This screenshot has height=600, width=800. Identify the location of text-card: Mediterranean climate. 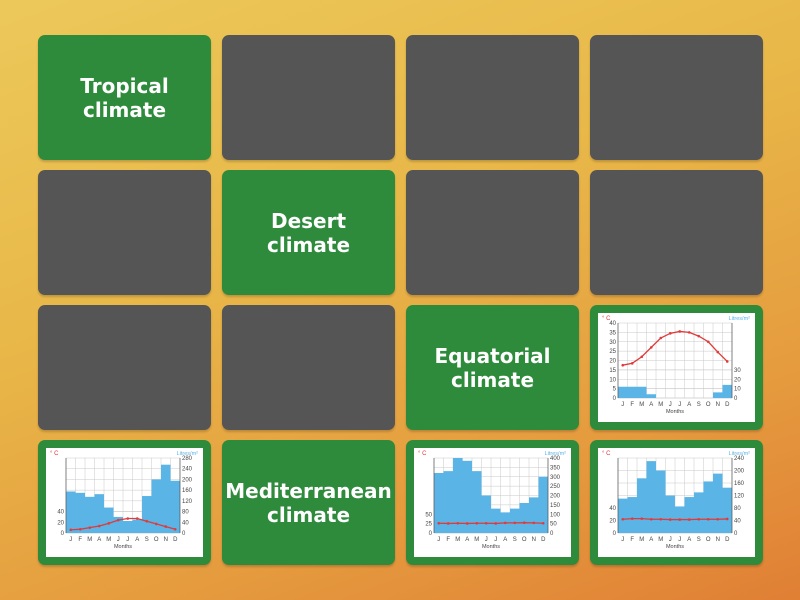
(308, 502).